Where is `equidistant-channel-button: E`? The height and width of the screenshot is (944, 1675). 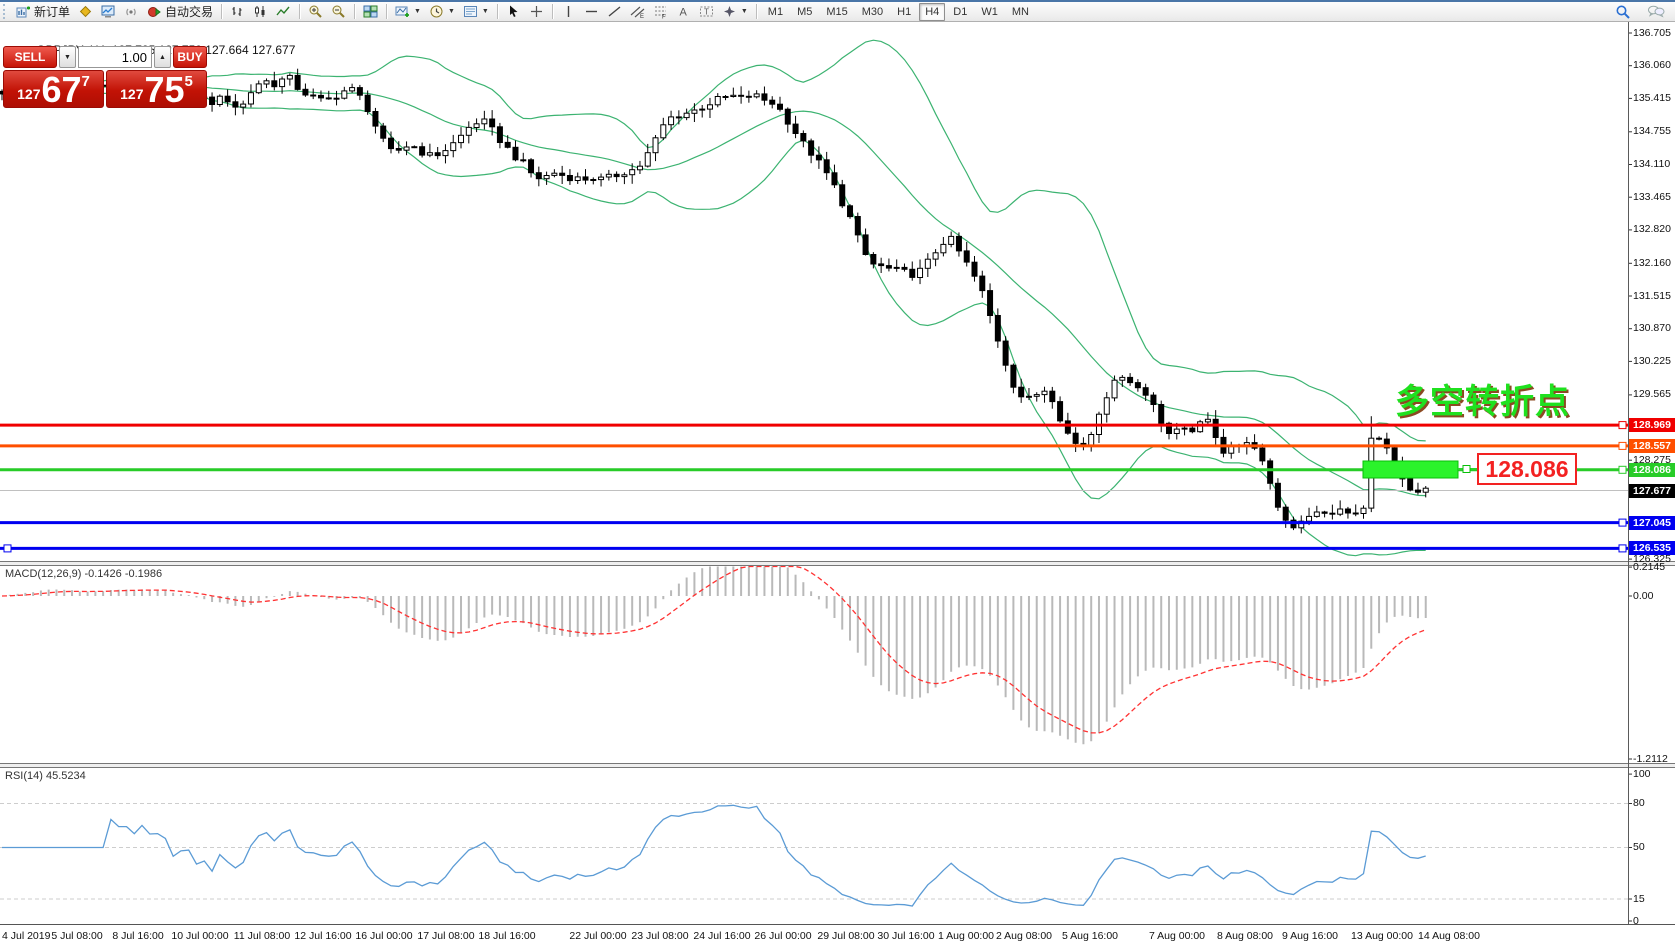 equidistant-channel-button: E is located at coordinates (637, 11).